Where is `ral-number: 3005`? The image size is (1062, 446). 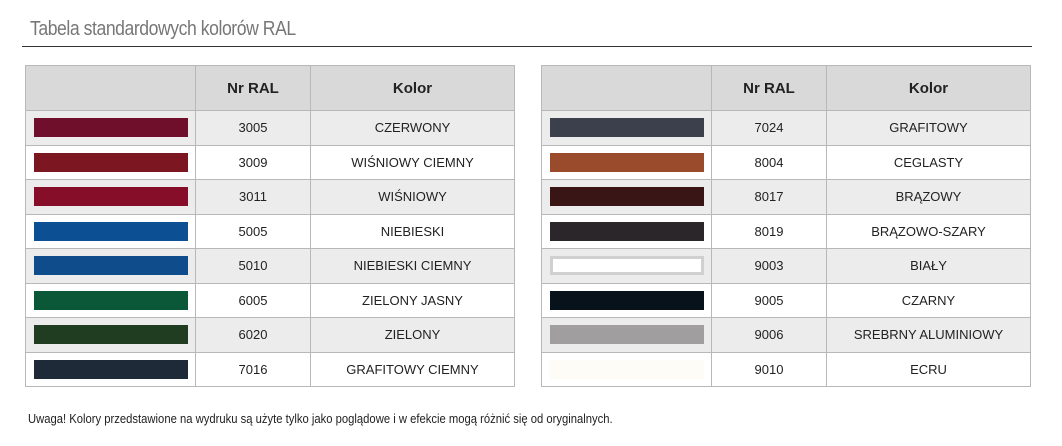
ral-number: 3005 is located at coordinates (253, 128).